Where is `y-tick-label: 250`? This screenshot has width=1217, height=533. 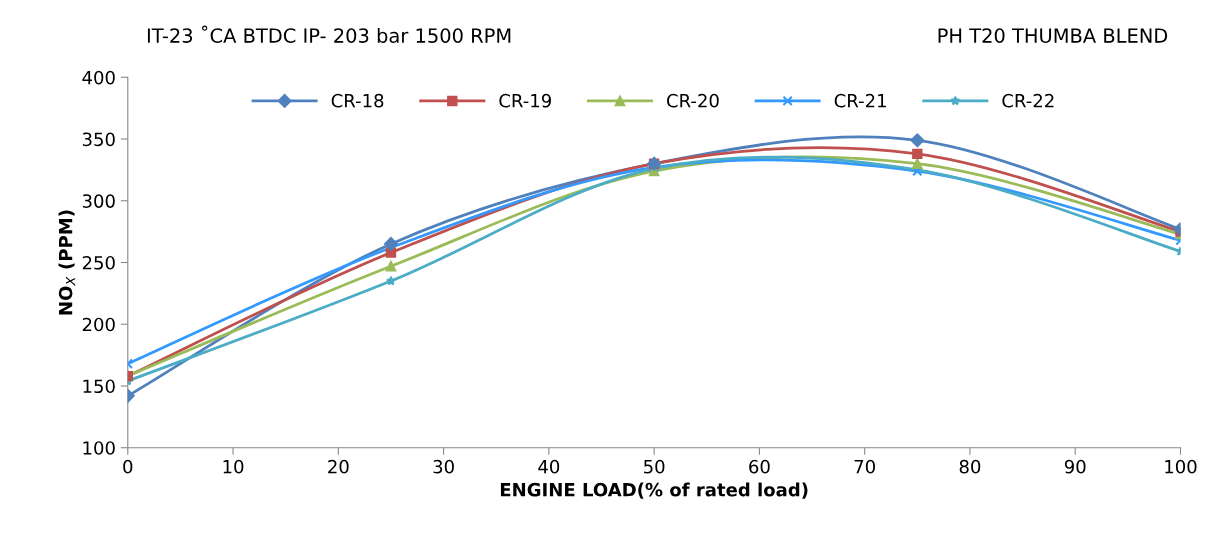
y-tick-label: 250 is located at coordinates (98, 262).